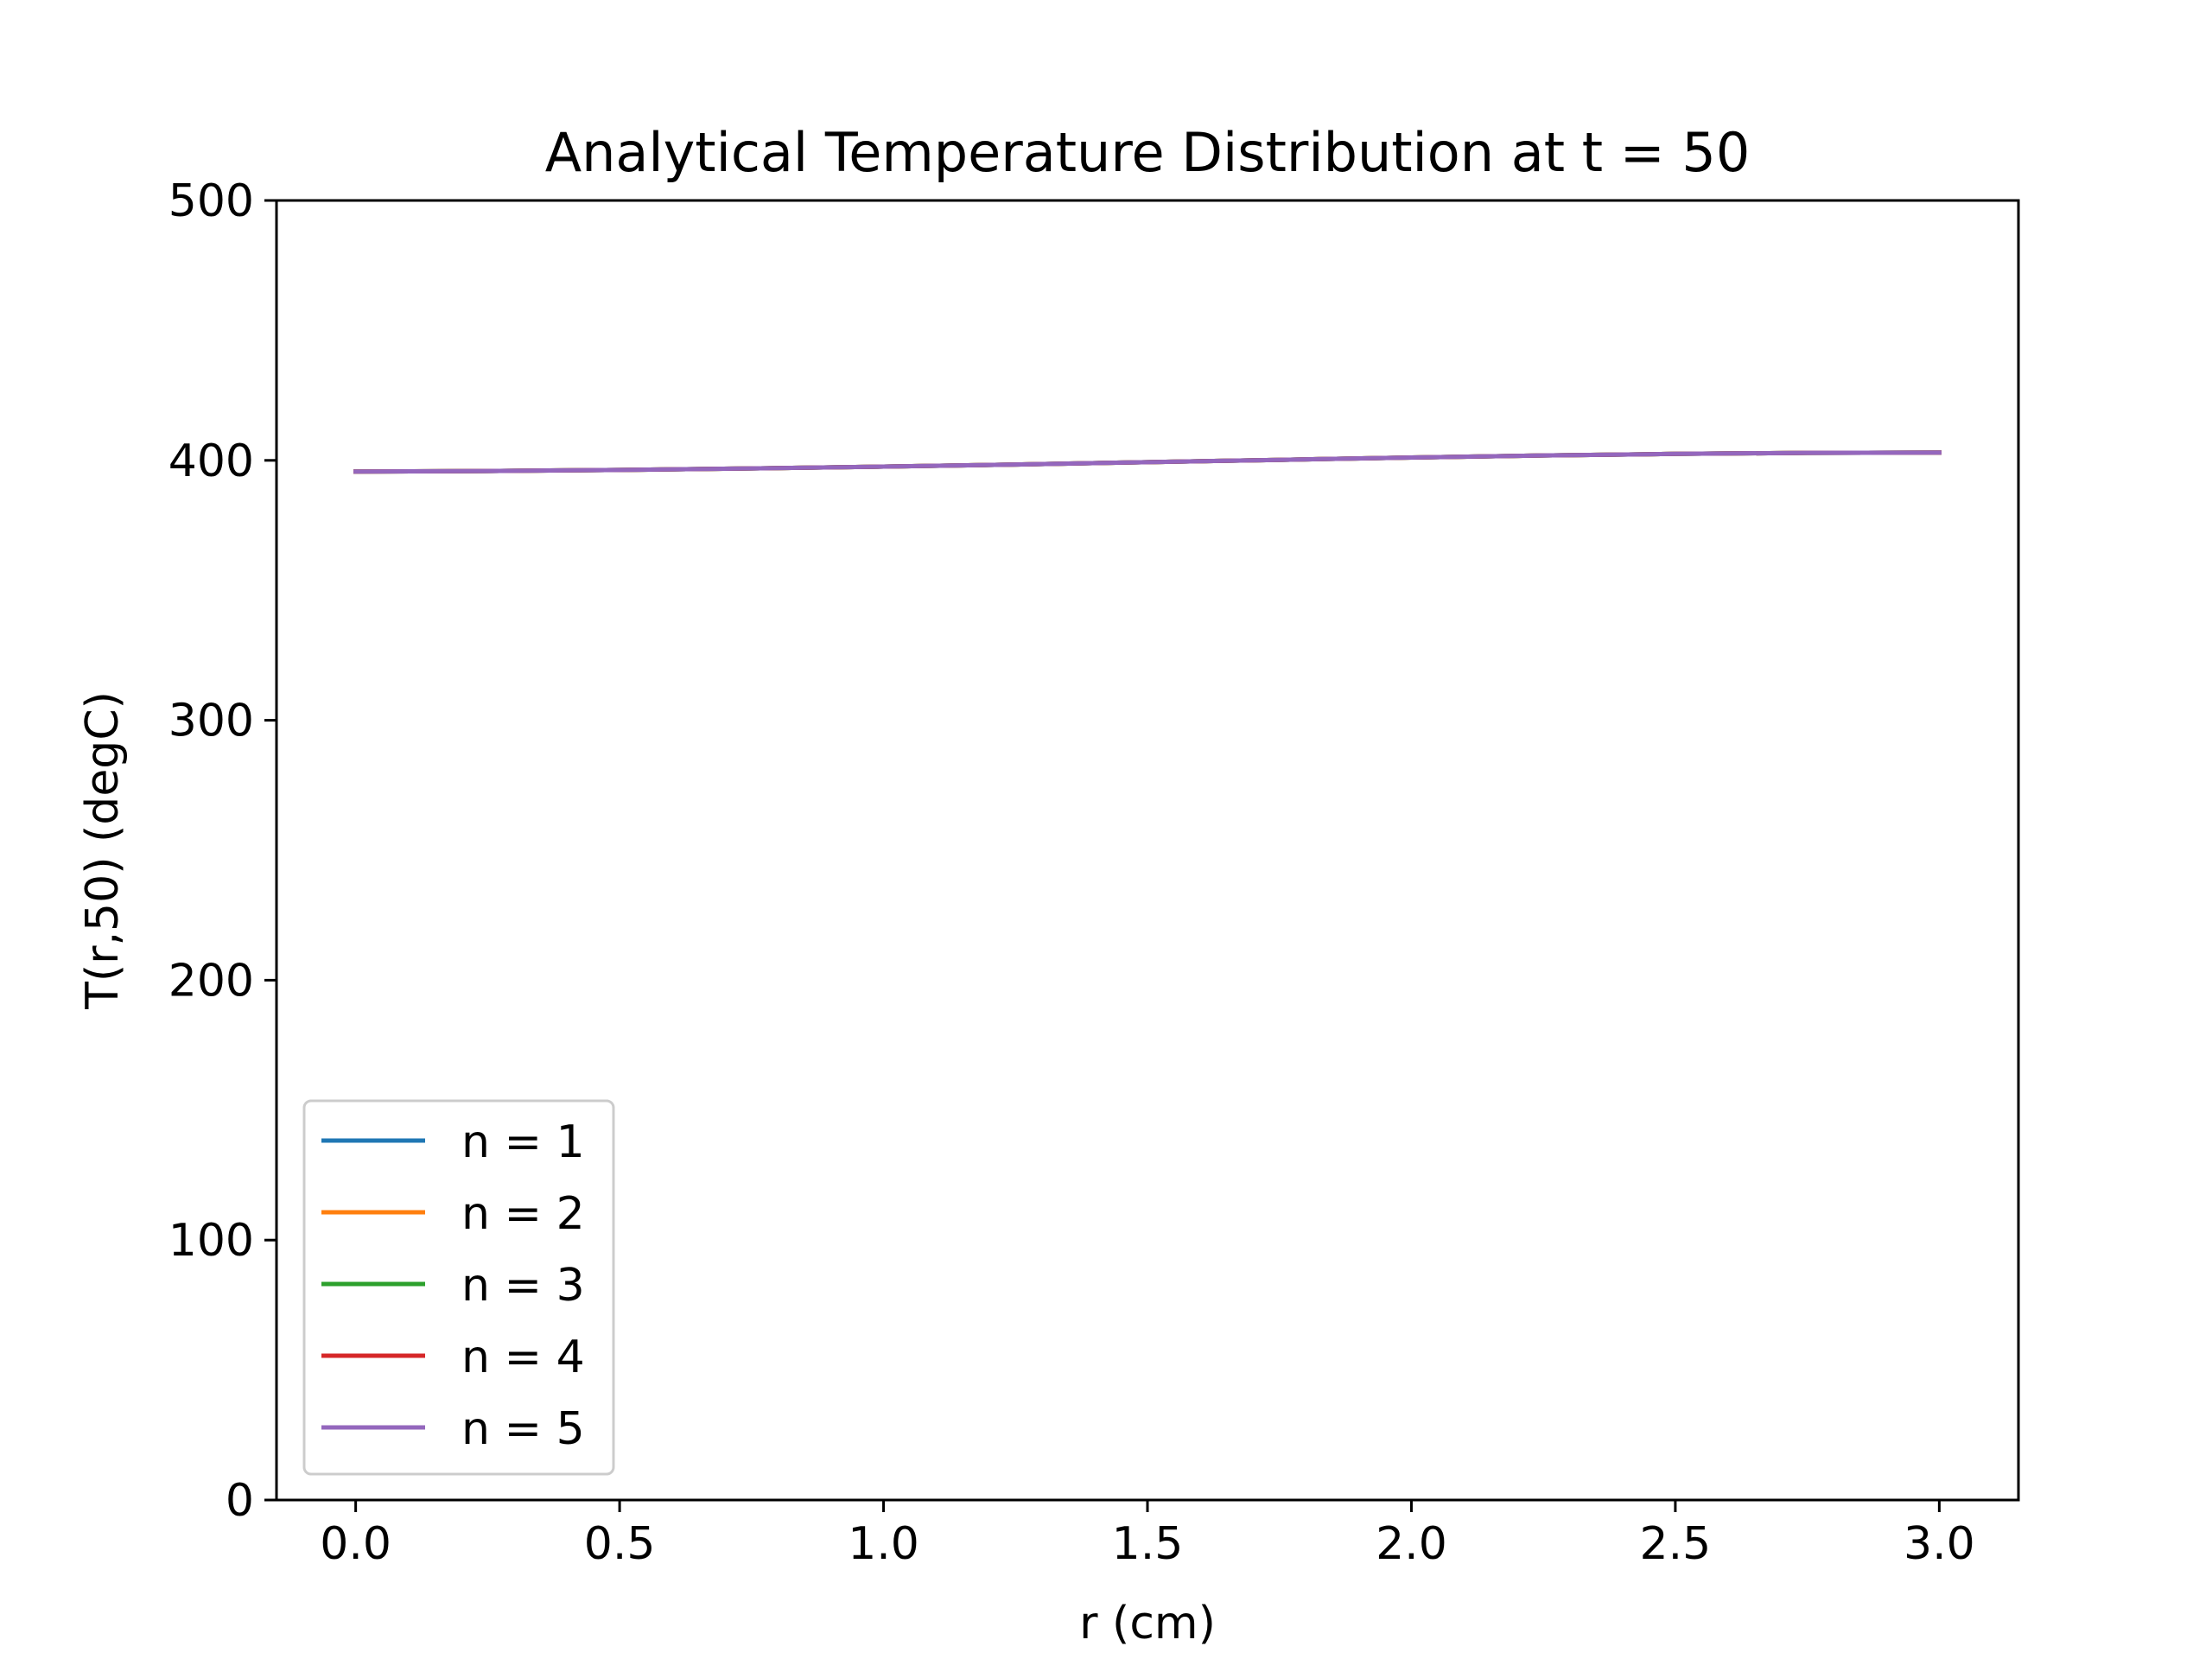  Describe the element at coordinates (620, 1544) in the screenshot. I see `x-tick-label: 0.5` at that location.